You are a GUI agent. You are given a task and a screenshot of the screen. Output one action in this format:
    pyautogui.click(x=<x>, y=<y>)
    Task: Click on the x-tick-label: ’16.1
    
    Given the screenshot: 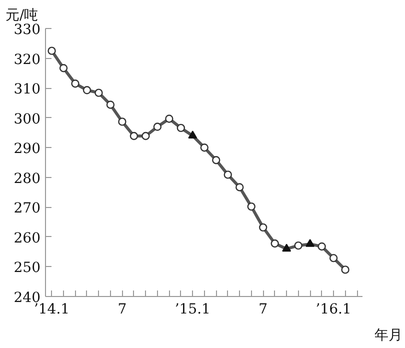 What is the action you would take?
    pyautogui.click(x=334, y=310)
    